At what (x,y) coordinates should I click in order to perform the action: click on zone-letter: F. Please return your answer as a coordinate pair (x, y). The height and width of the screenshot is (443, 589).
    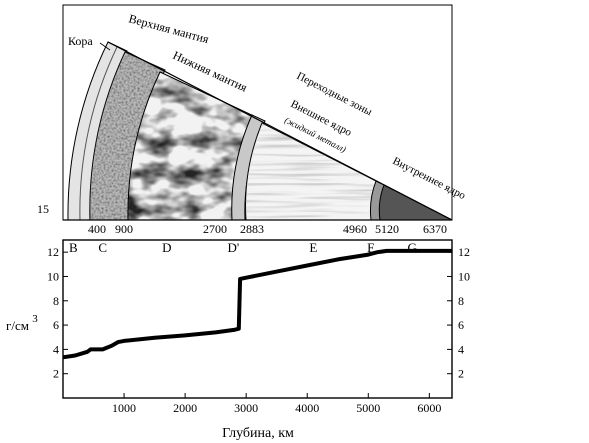
    Looking at the image, I should click on (370, 247).